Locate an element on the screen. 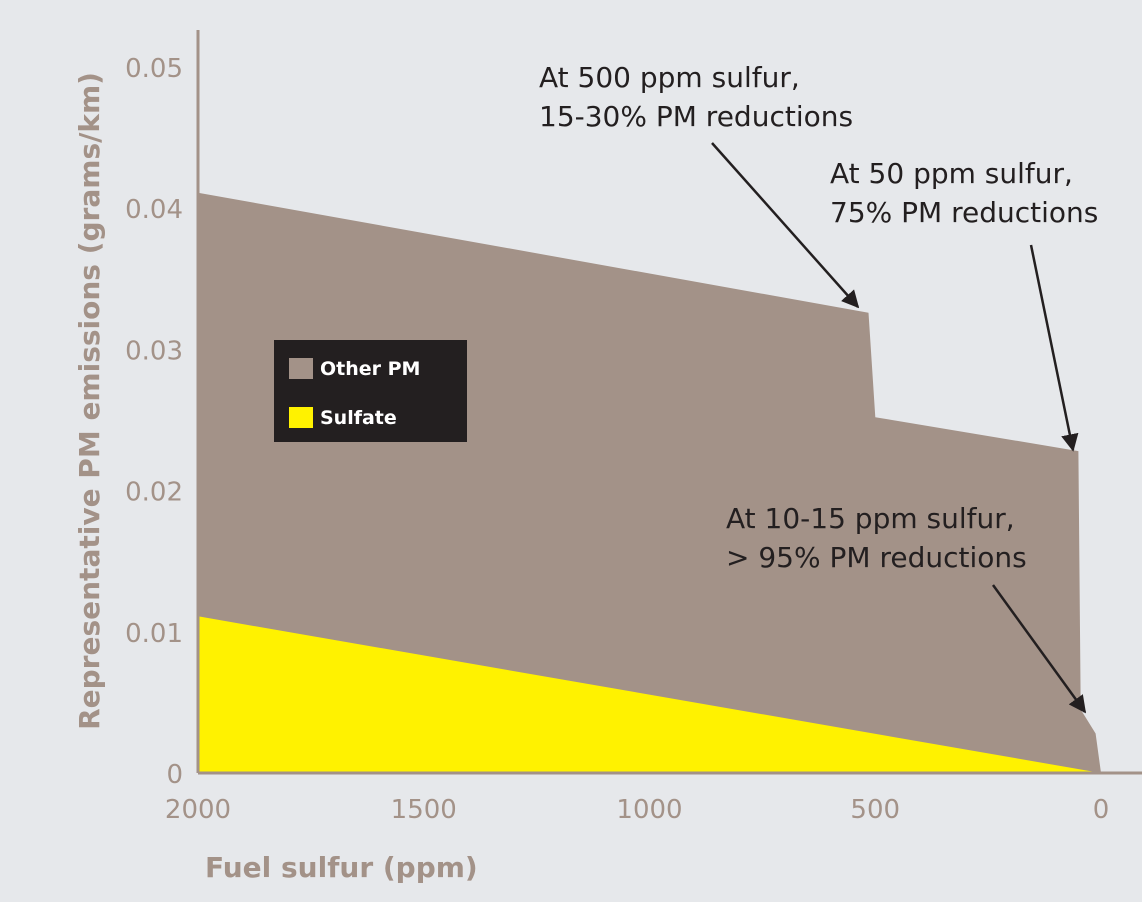  annotation-10-15ppm: At 10-15 ppm sulfur, > 95% PM reductions is located at coordinates (906, 608).